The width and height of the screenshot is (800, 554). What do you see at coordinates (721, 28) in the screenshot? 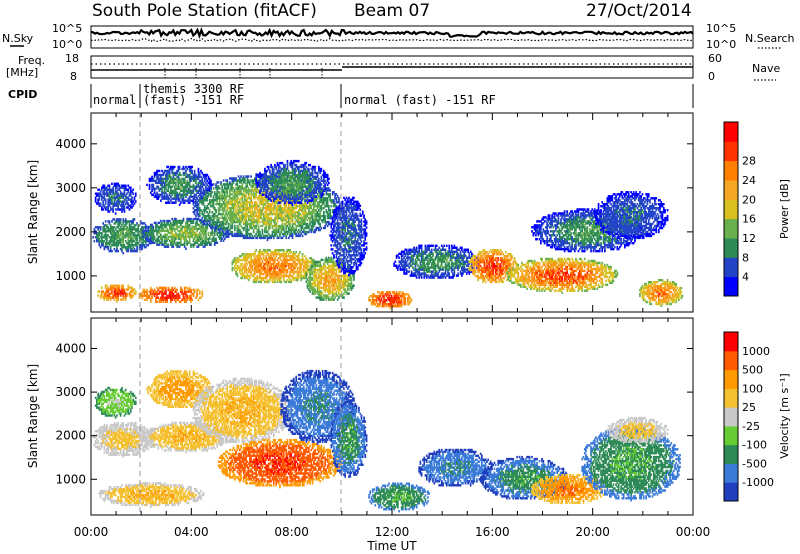
I see `noise-right-tick-top: 10^5` at bounding box center [721, 28].